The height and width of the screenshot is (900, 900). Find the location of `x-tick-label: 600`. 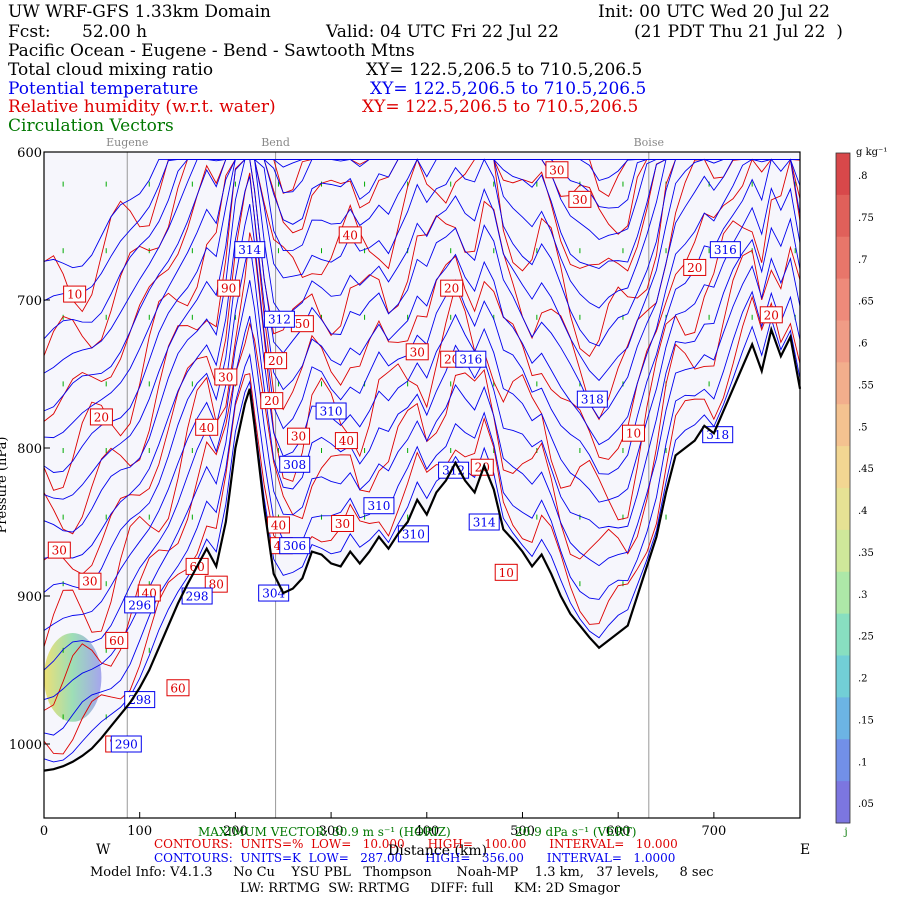

x-tick-label: 600 is located at coordinates (618, 831).